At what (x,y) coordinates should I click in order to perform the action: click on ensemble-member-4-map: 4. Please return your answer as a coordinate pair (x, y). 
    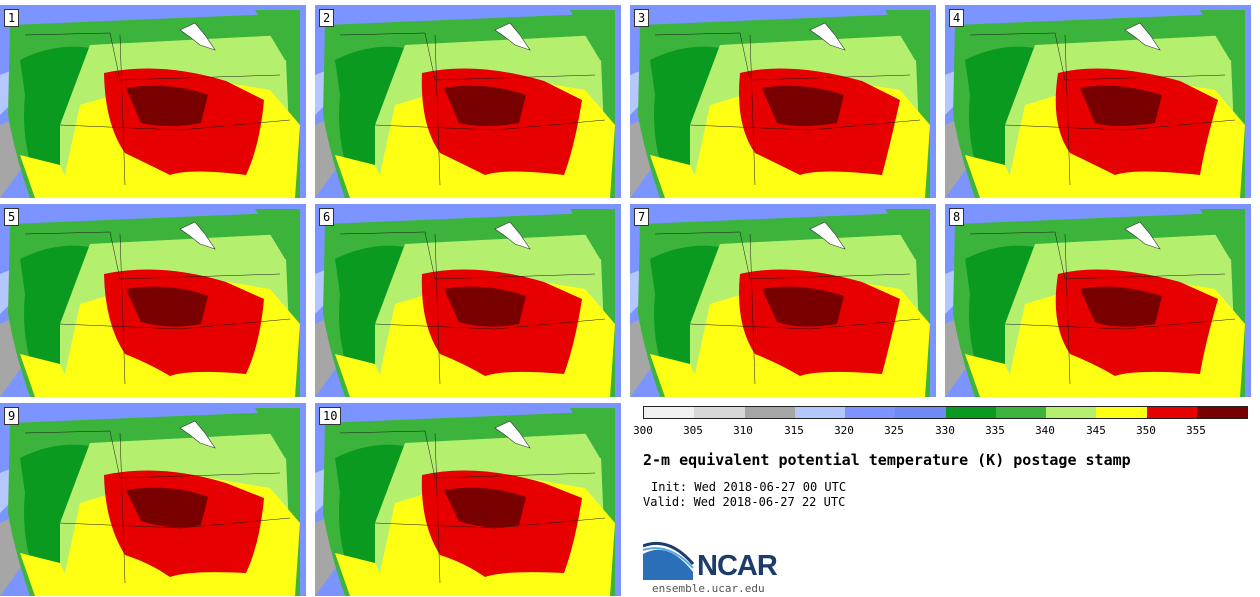
    Looking at the image, I should click on (1098, 101).